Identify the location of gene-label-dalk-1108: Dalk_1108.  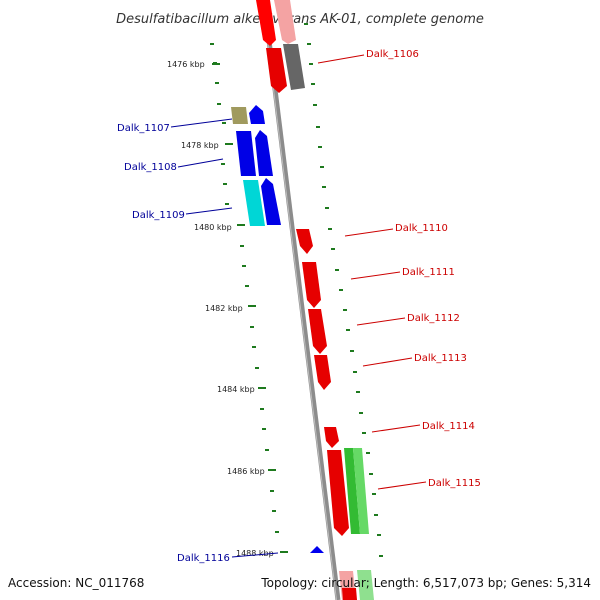
(150, 167).